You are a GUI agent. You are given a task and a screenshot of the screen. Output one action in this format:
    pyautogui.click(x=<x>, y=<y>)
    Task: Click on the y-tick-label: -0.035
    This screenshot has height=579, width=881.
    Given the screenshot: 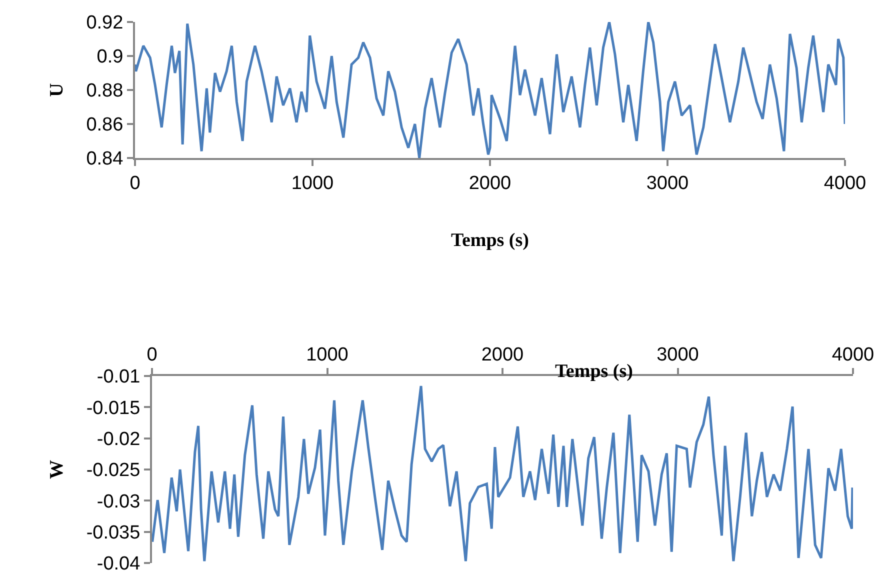 What is the action you would take?
    pyautogui.click(x=113, y=533)
    